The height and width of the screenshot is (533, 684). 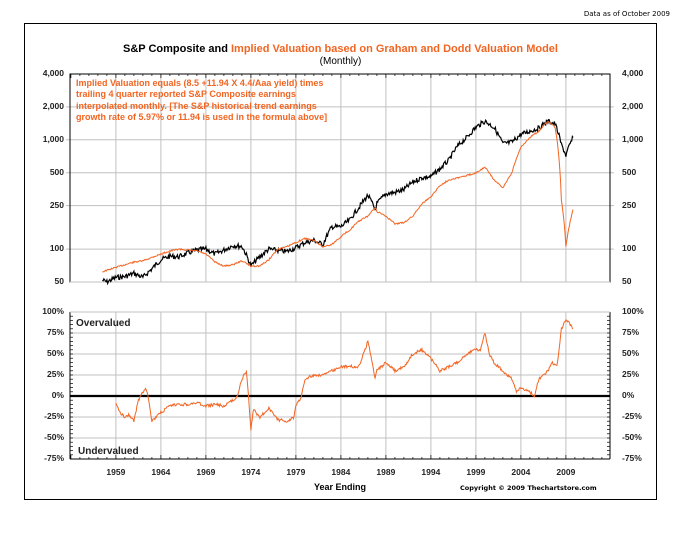 What do you see at coordinates (476, 472) in the screenshot?
I see `x-tick-label: 1999` at bounding box center [476, 472].